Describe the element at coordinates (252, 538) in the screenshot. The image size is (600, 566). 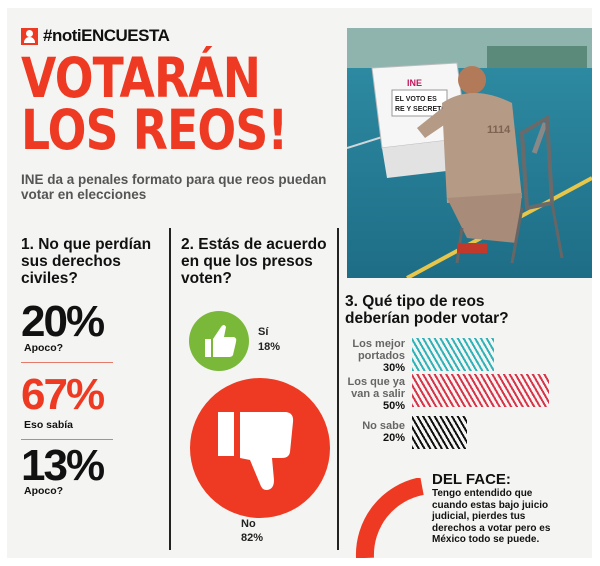
I see `q2-no-value: 82%` at that location.